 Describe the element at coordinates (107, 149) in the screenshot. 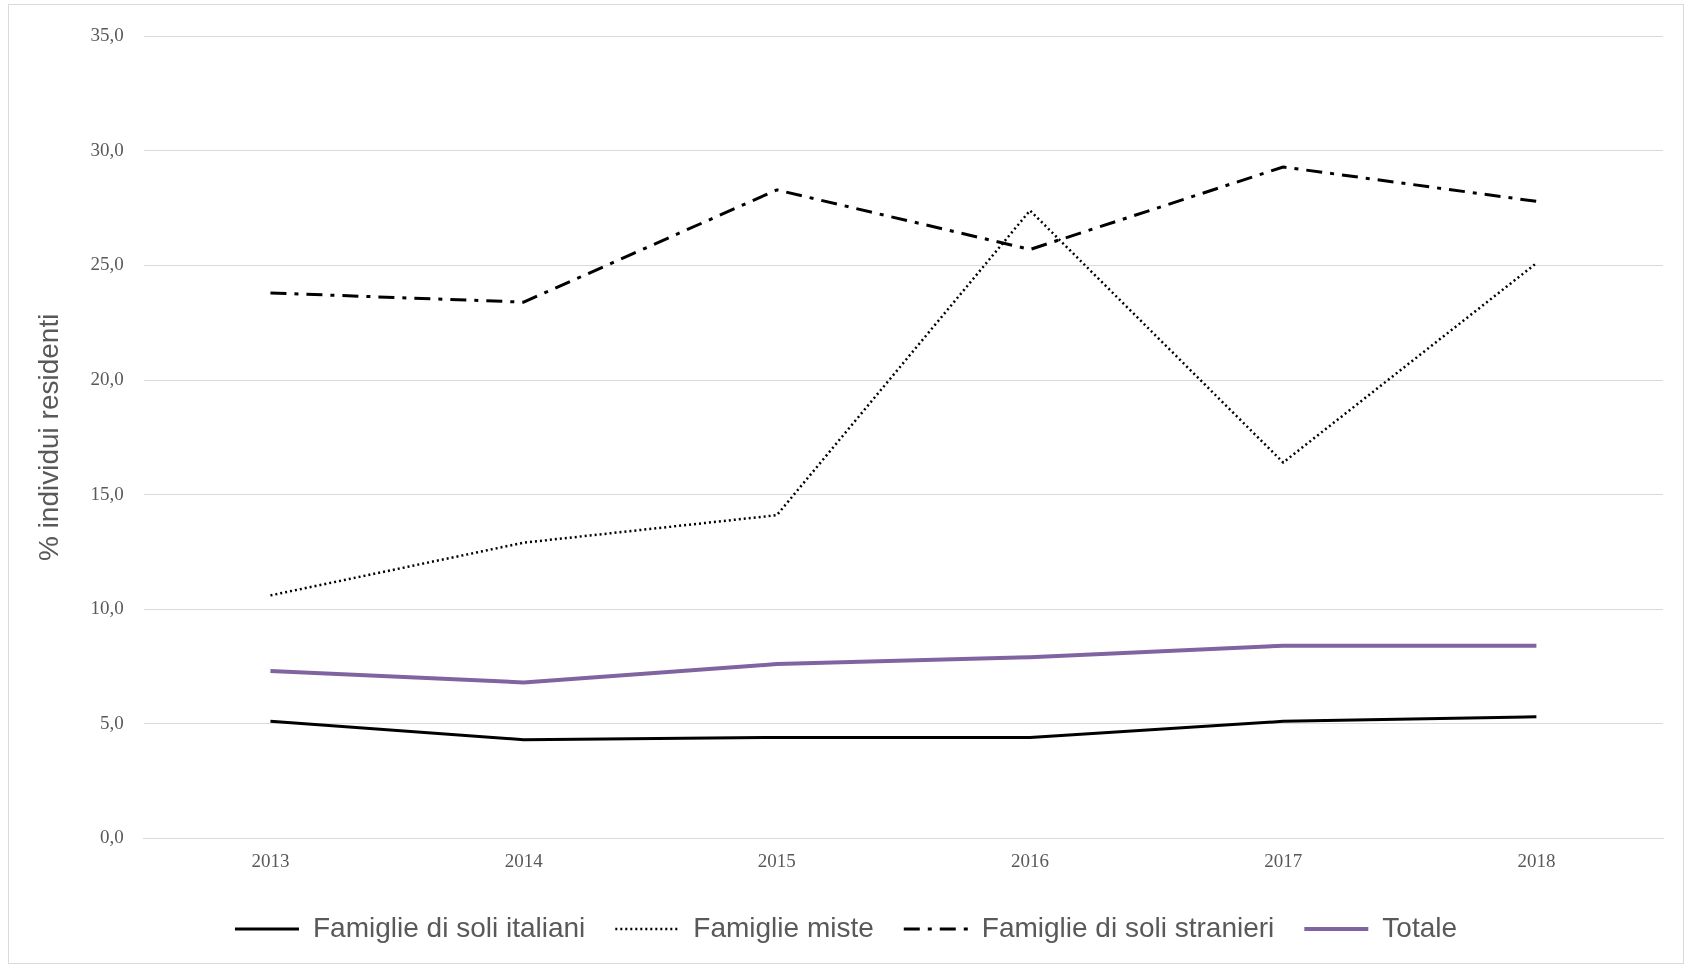

I see `y-tick-label: 30,0` at that location.